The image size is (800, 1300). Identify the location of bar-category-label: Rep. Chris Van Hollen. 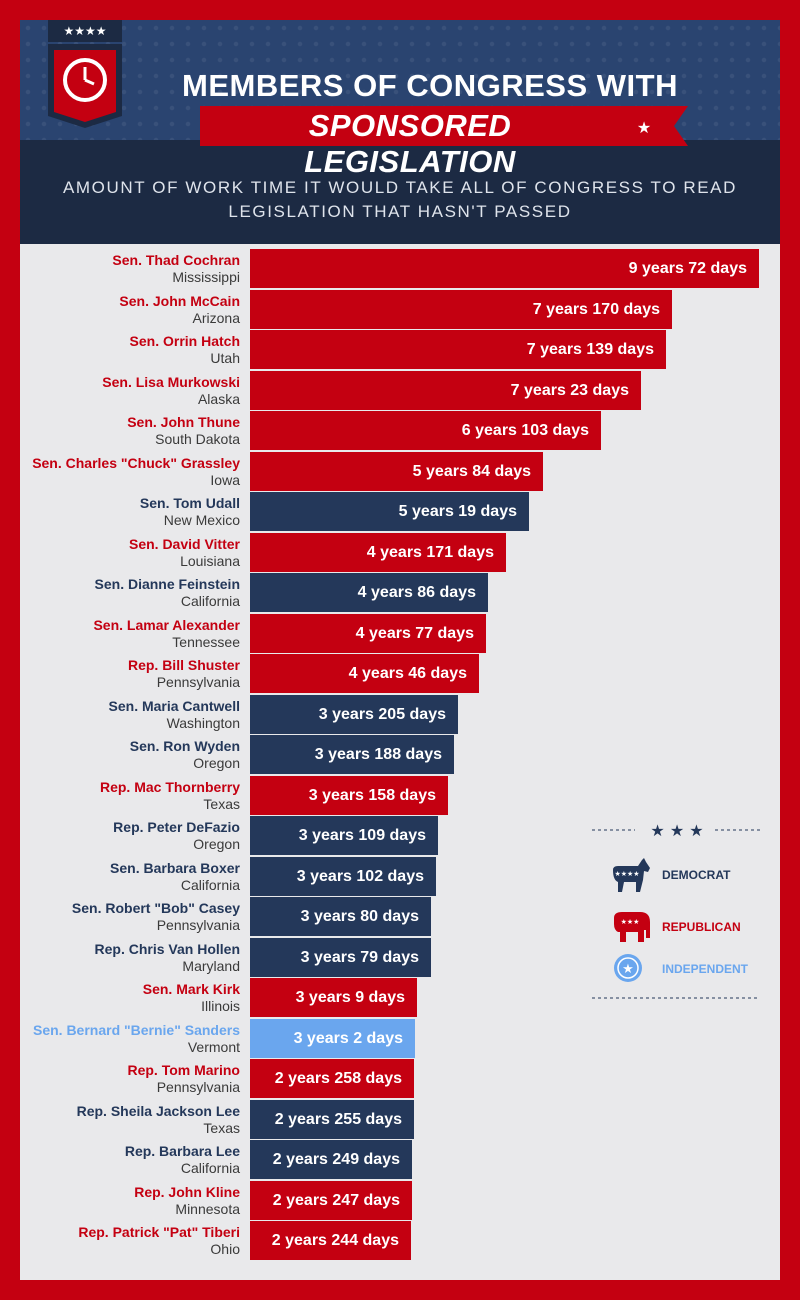
(167, 948).